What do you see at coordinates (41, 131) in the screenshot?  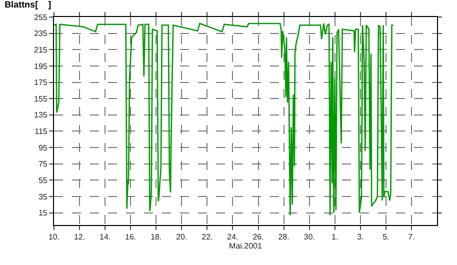 I see `y-tick-label: 115` at bounding box center [41, 131].